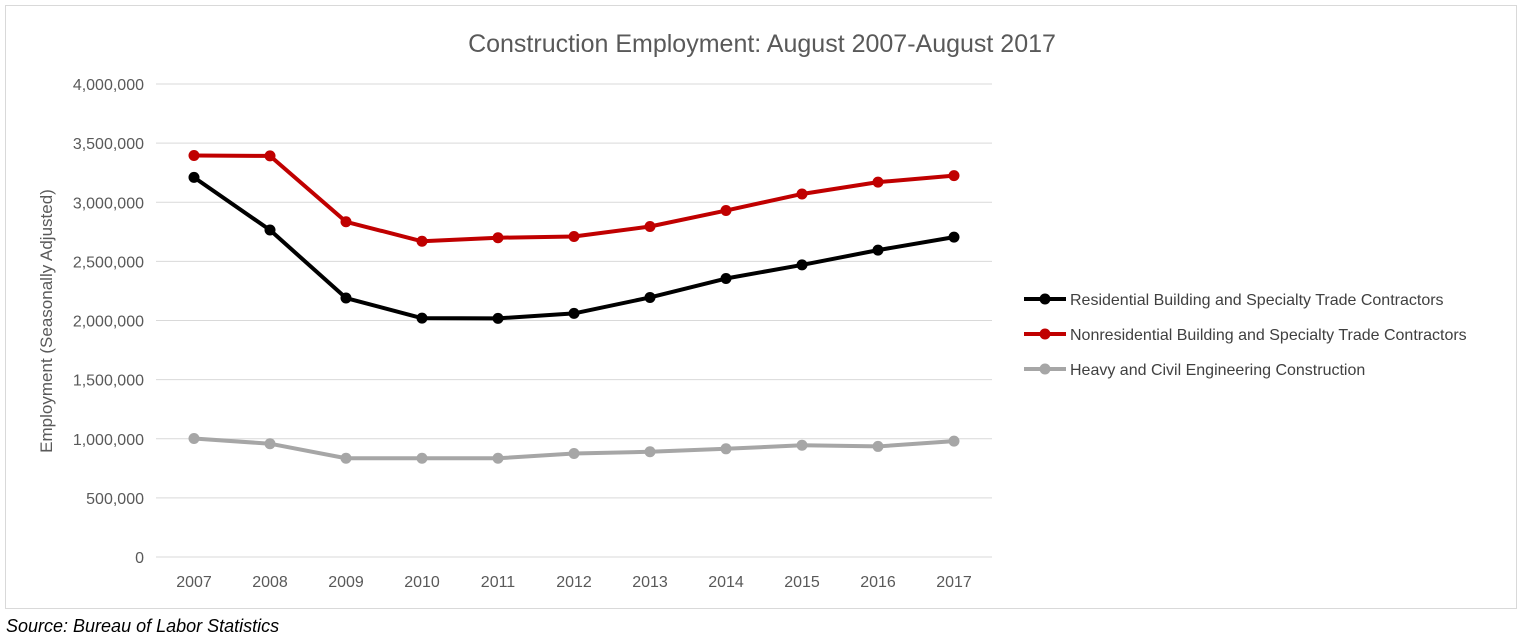  I want to click on x-tick-label: 2015, so click(802, 582).